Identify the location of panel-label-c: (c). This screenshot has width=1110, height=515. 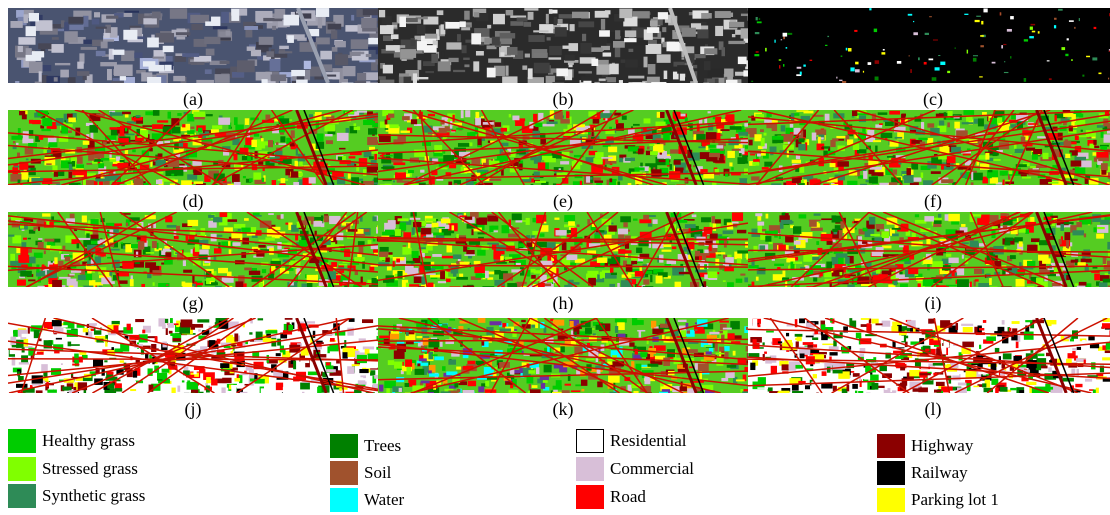
(929, 99).